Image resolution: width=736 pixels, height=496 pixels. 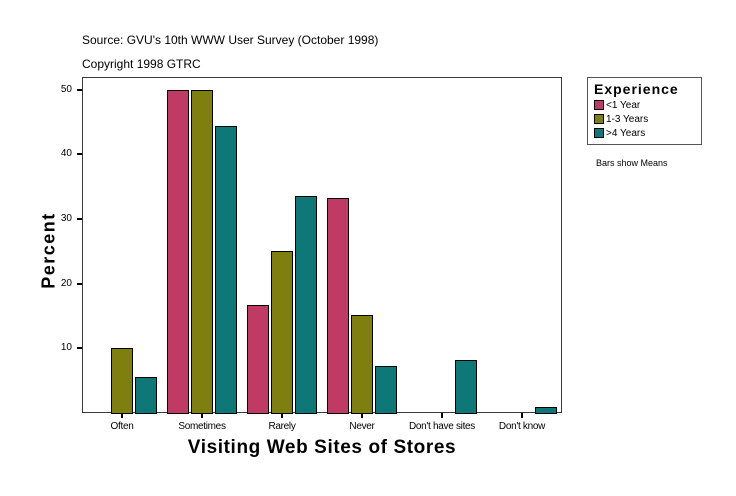 I want to click on legend-title: Experience, so click(x=636, y=89).